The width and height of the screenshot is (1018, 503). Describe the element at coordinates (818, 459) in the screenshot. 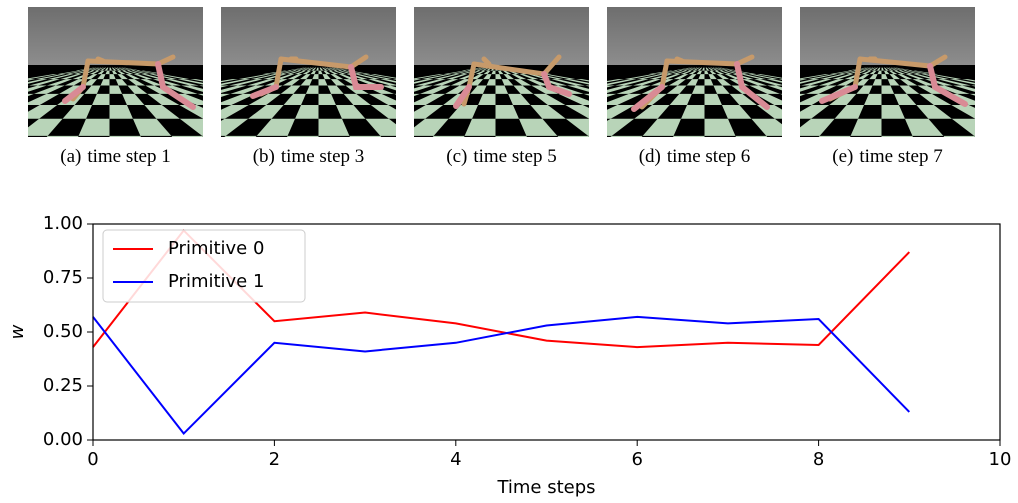

I see `x-tick-label: 8` at that location.